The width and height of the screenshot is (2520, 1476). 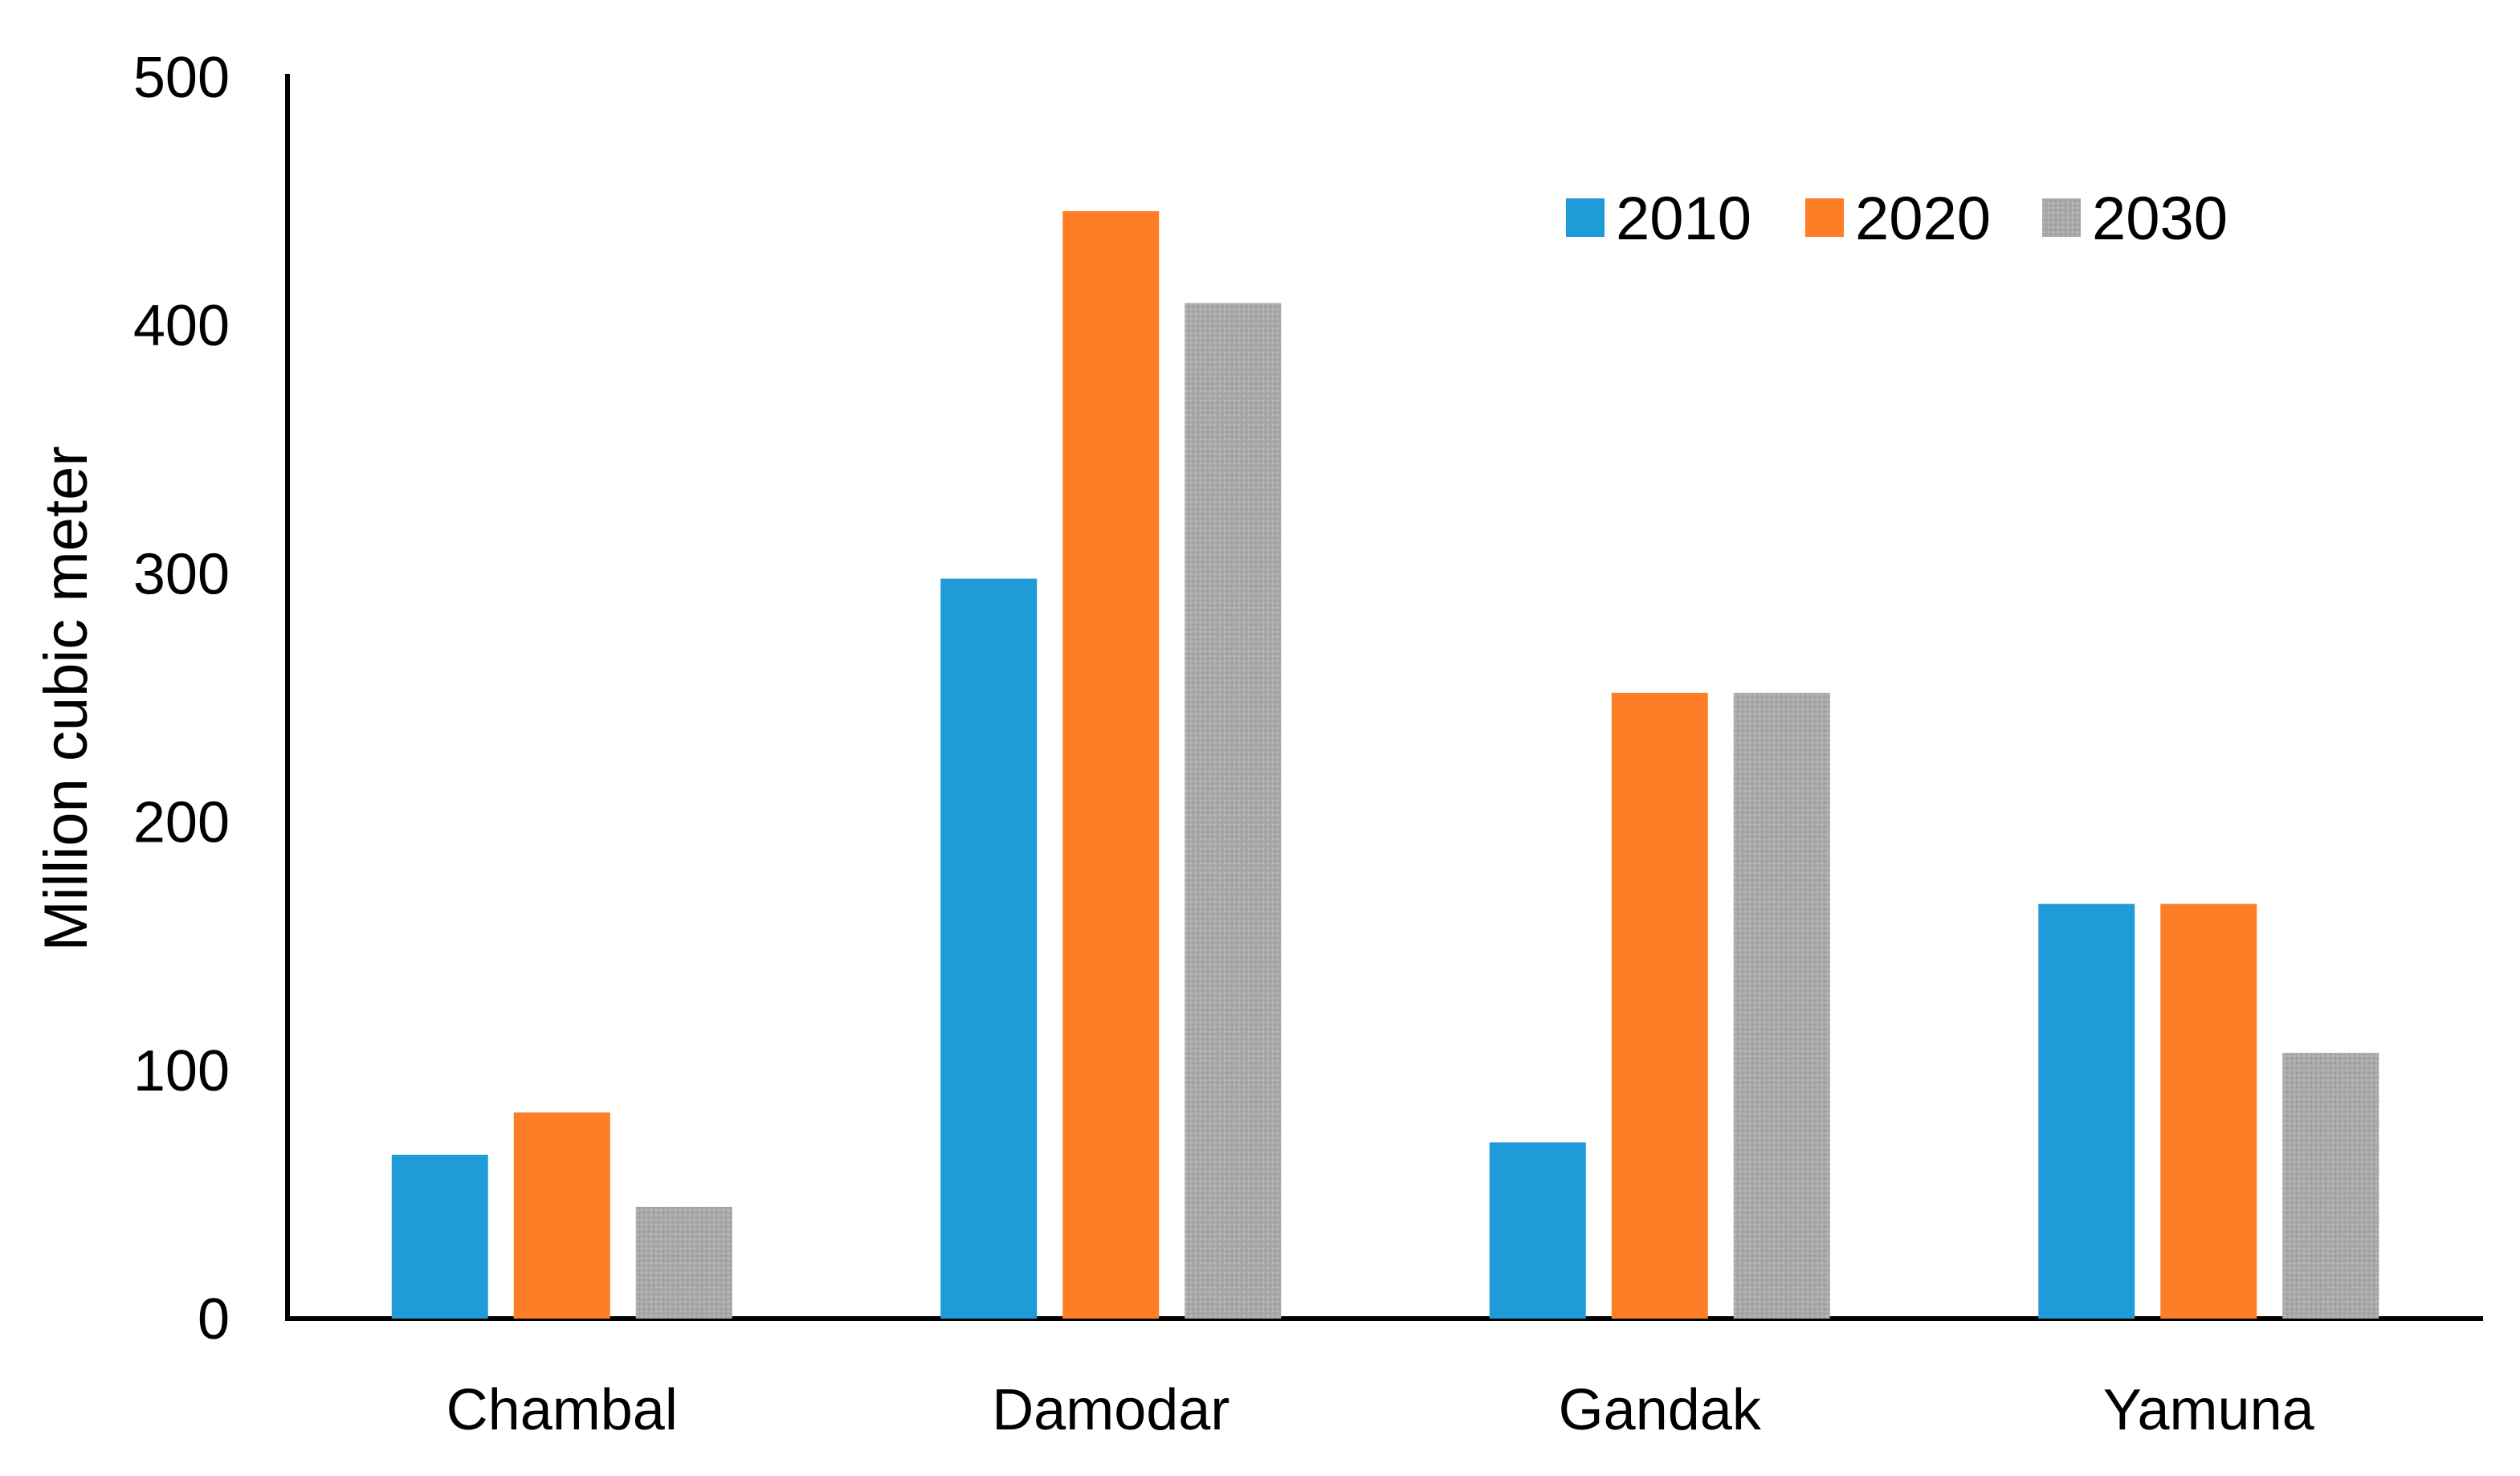 What do you see at coordinates (1684, 219) in the screenshot?
I see `legend-label-2010: 2010` at bounding box center [1684, 219].